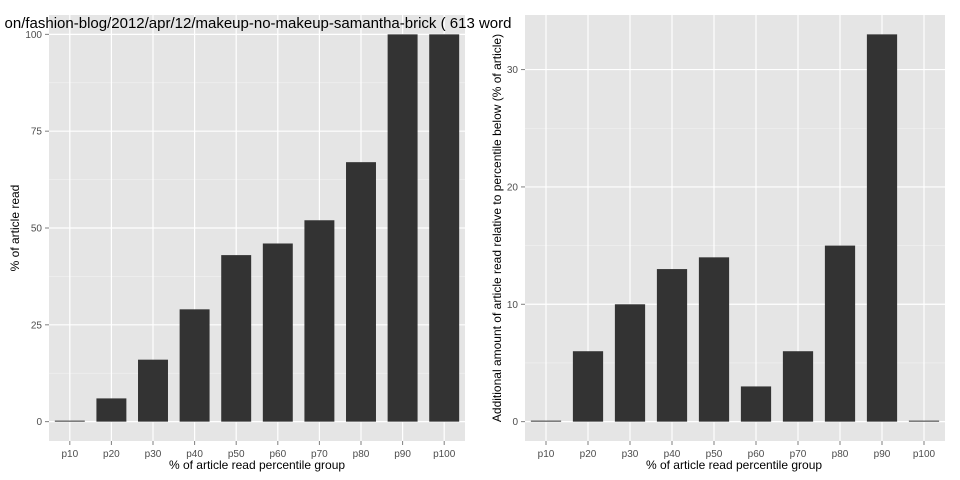 The image size is (960, 480). I want to click on right-y-tick-labels: 0 10 20 30, so click(513, 246).